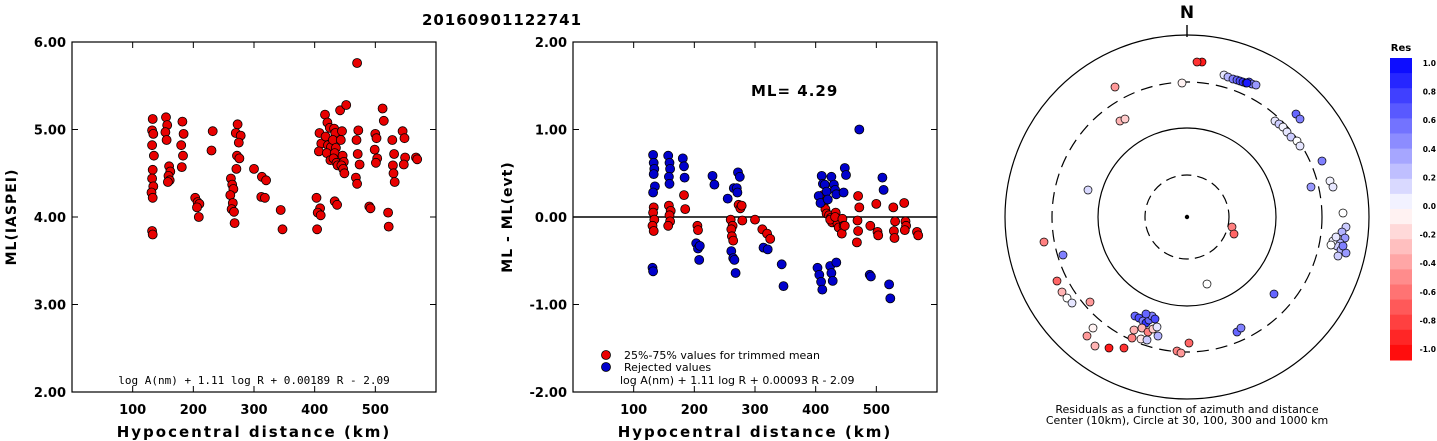  What do you see at coordinates (50, 306) in the screenshot?
I see `panel-ml-ytick-label: 3.00` at bounding box center [50, 306].